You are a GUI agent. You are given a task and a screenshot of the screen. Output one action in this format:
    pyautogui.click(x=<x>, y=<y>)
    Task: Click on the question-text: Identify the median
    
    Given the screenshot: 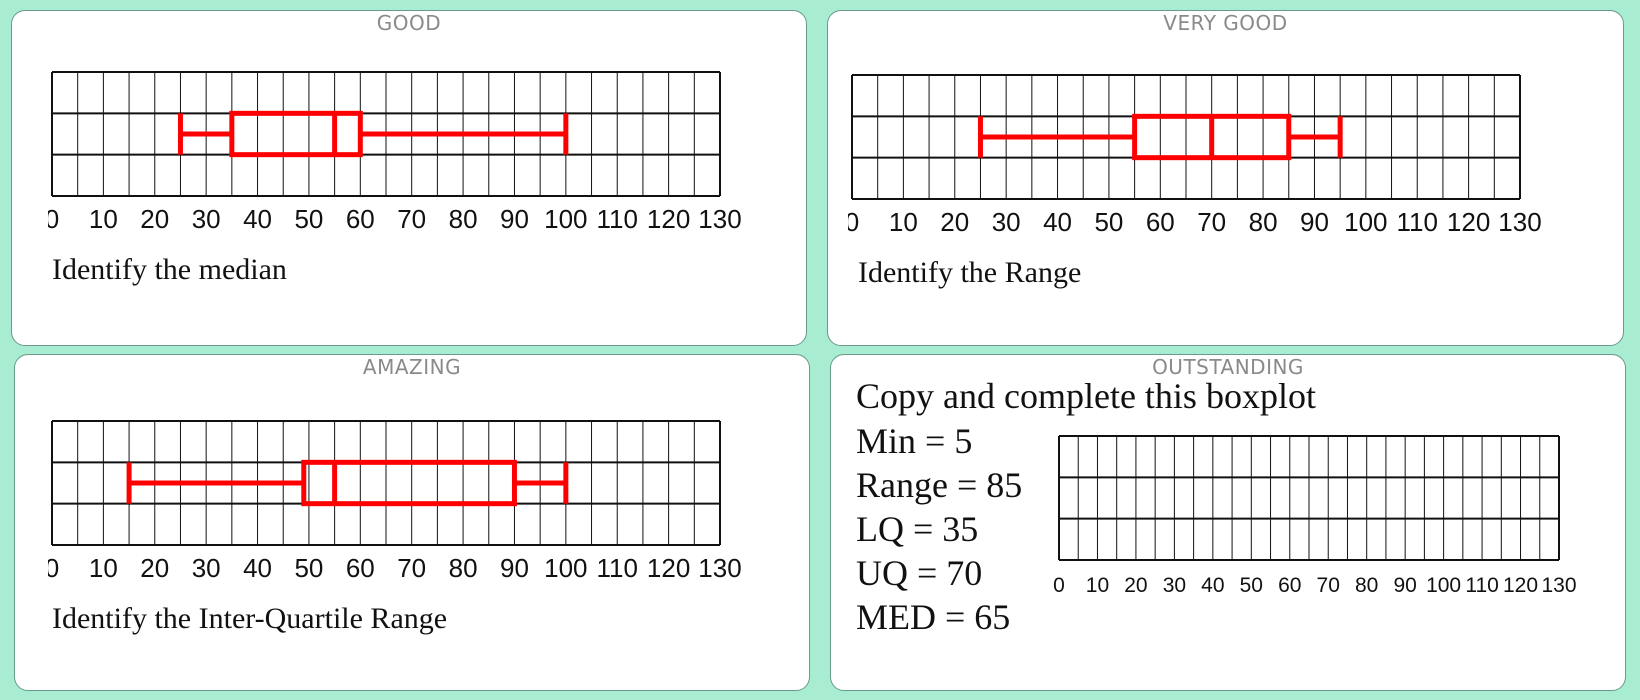 What is the action you would take?
    pyautogui.click(x=169, y=269)
    